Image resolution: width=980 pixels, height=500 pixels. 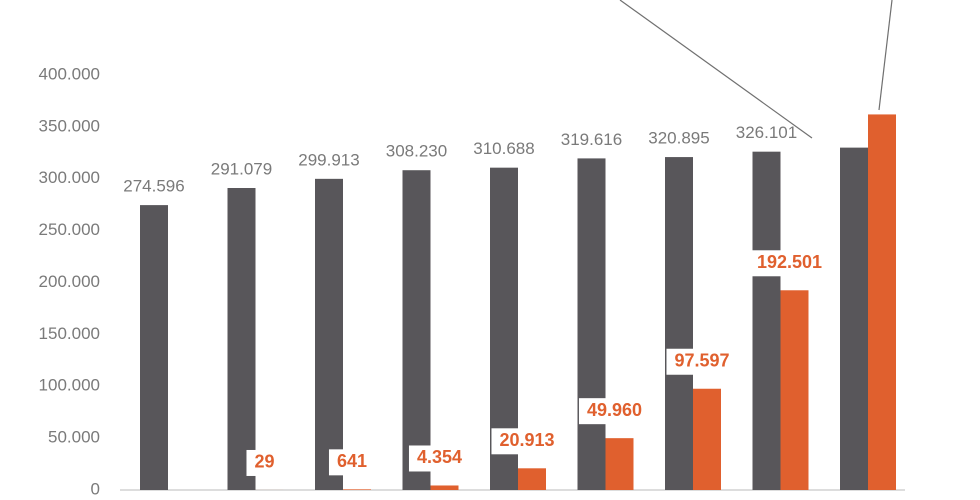 I want to click on y-tick-label: 250.000, so click(x=69, y=229).